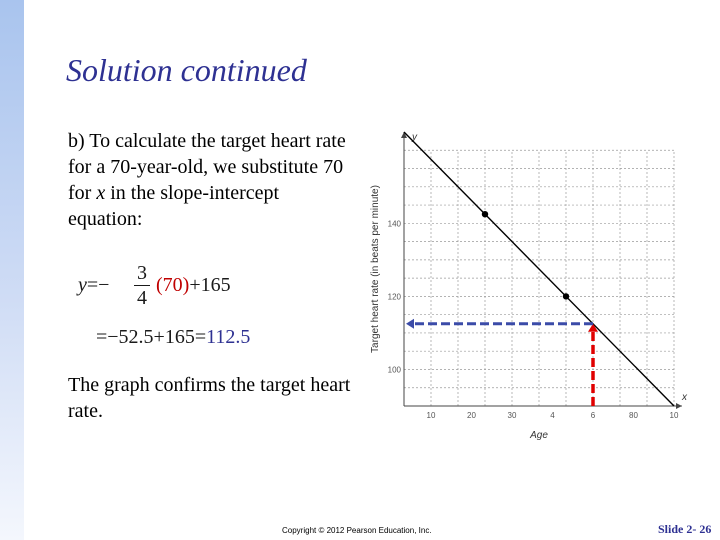  What do you see at coordinates (151, 337) in the screenshot?
I see `equation-line2-prefix: =−52.5+165=` at bounding box center [151, 337].